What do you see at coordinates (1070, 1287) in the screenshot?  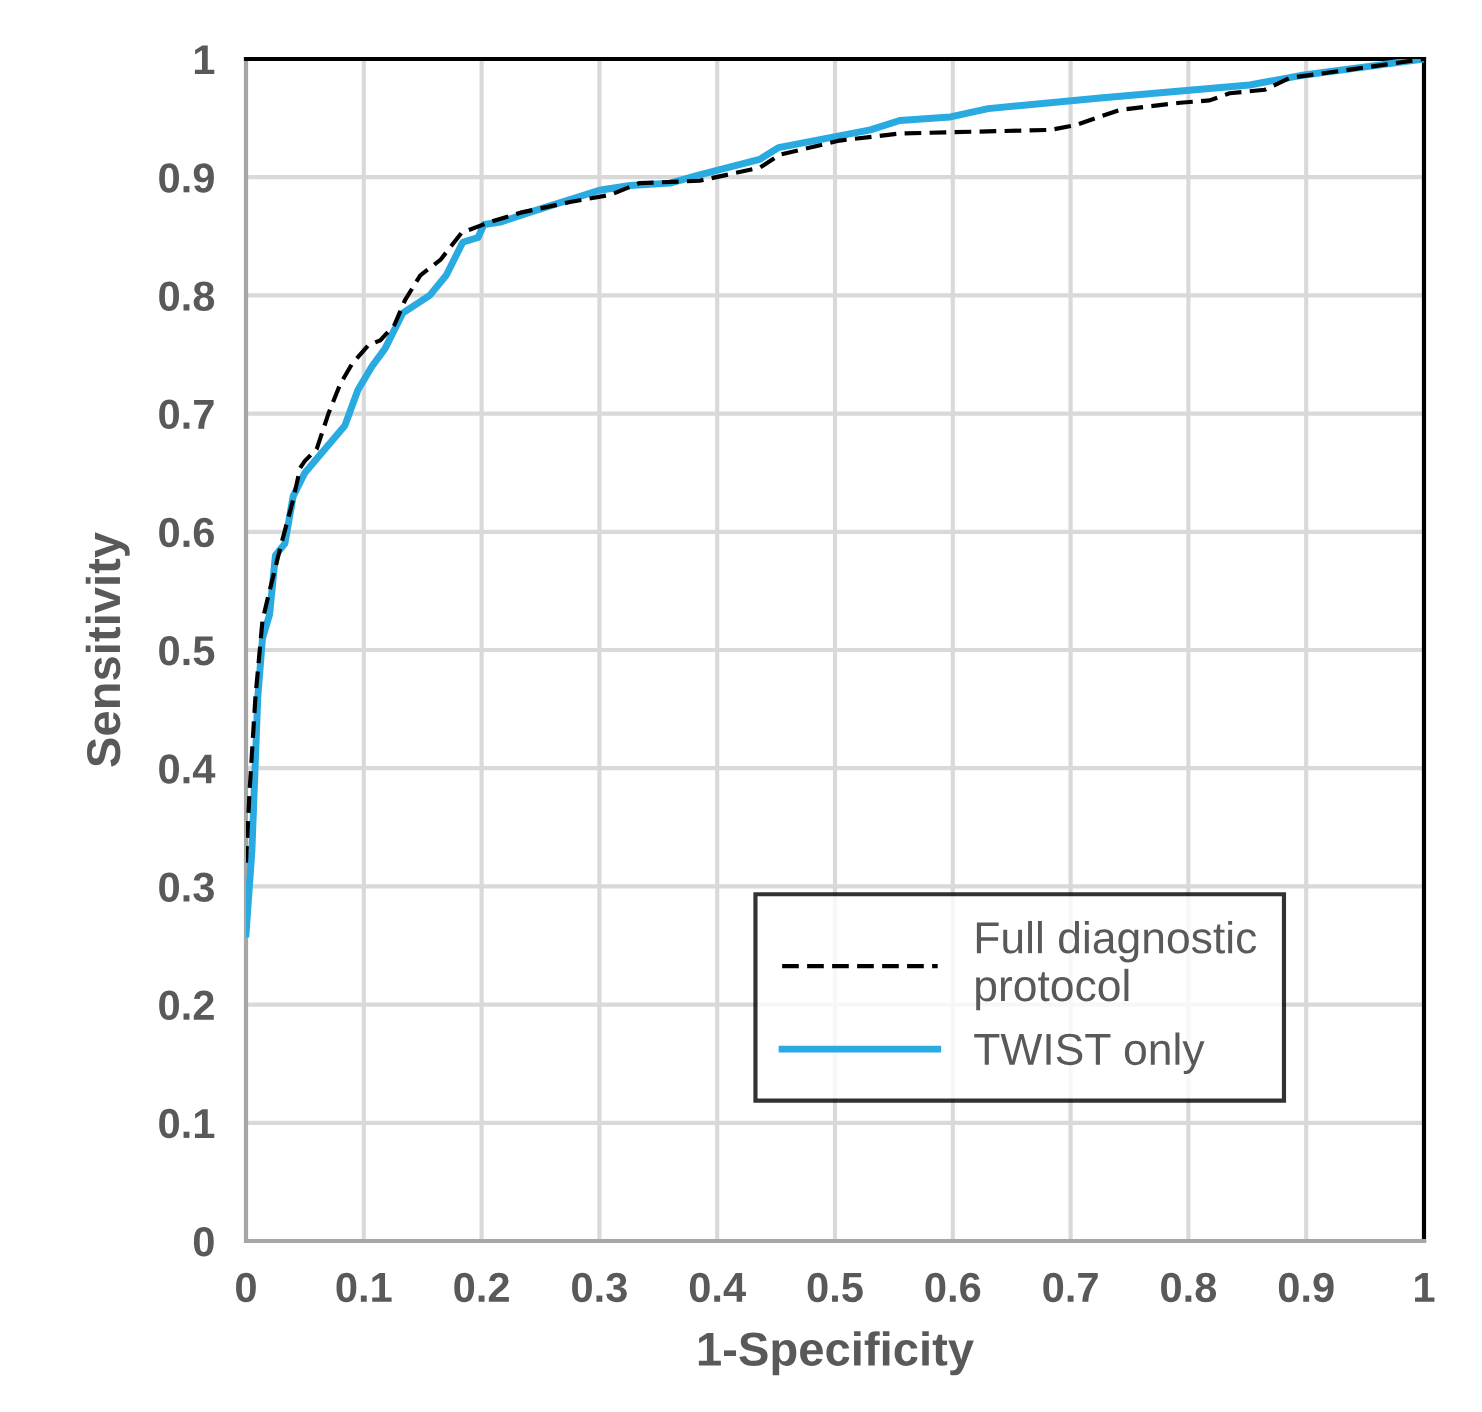 I see `x-tick-label: 0.7` at bounding box center [1070, 1287].